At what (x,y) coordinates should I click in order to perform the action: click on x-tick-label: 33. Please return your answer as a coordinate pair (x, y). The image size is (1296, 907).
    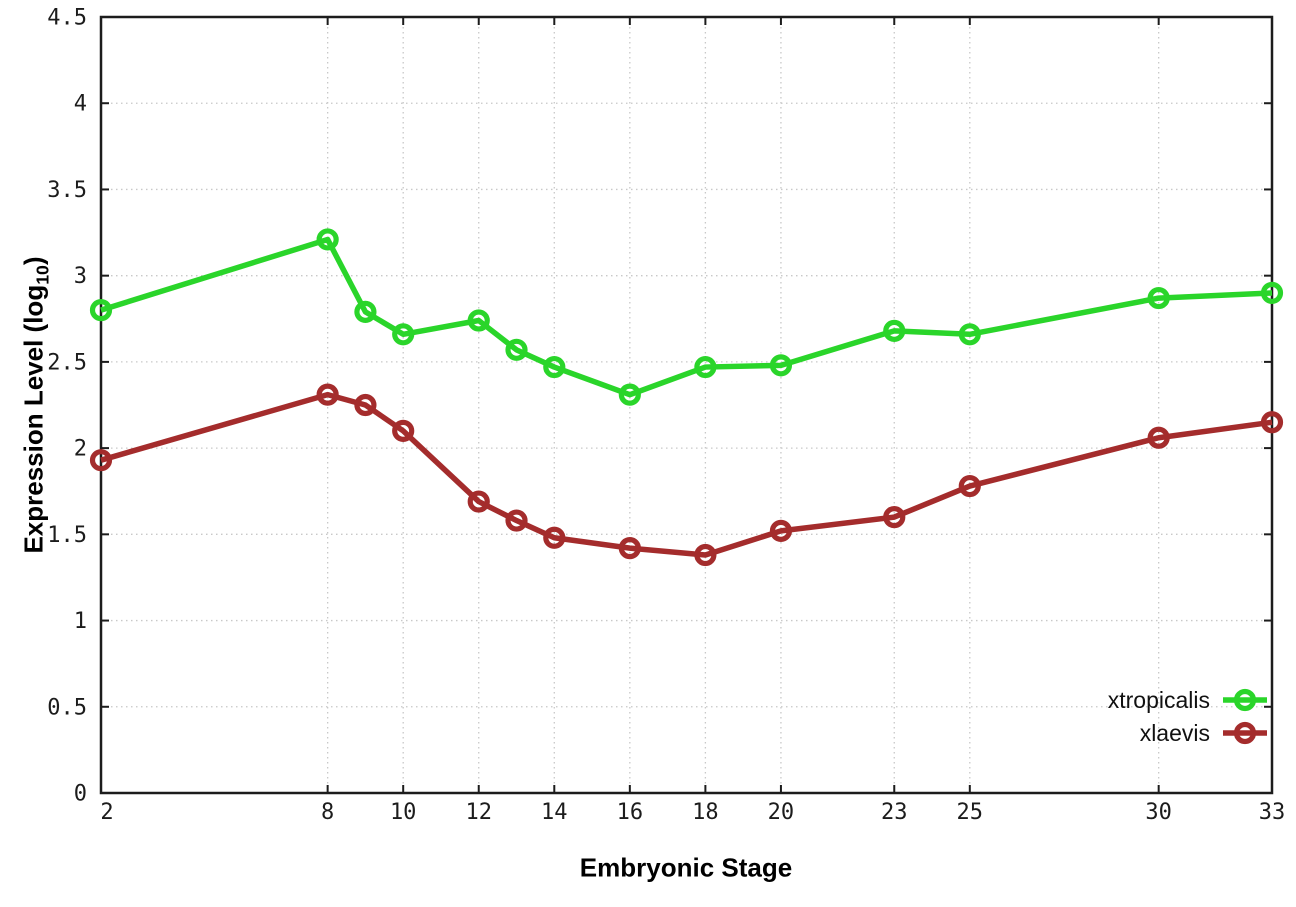
    Looking at the image, I should click on (1272, 812).